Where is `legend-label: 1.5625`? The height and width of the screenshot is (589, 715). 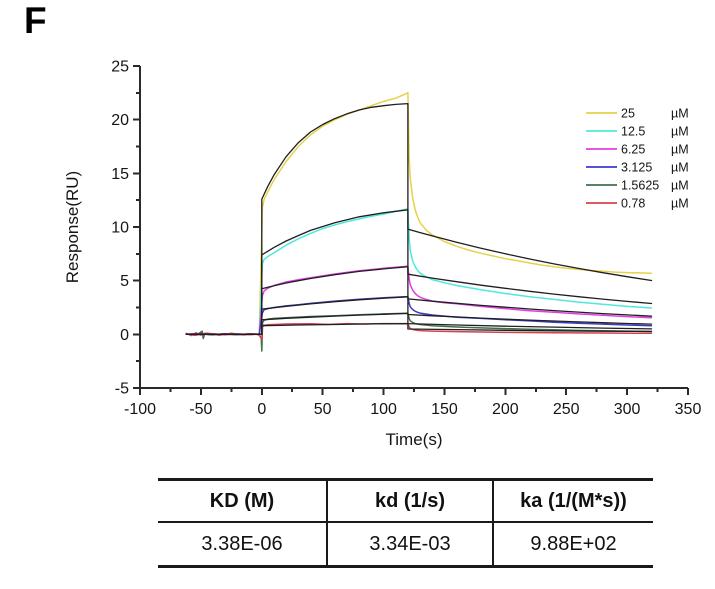
legend-label: 1.5625 is located at coordinates (640, 186).